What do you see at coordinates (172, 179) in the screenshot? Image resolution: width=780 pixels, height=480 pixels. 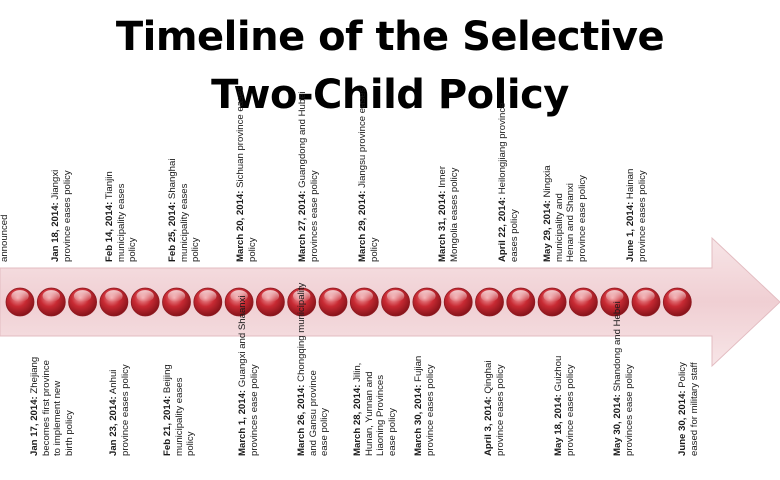 I see `event-text: Shanghai` at bounding box center [172, 179].